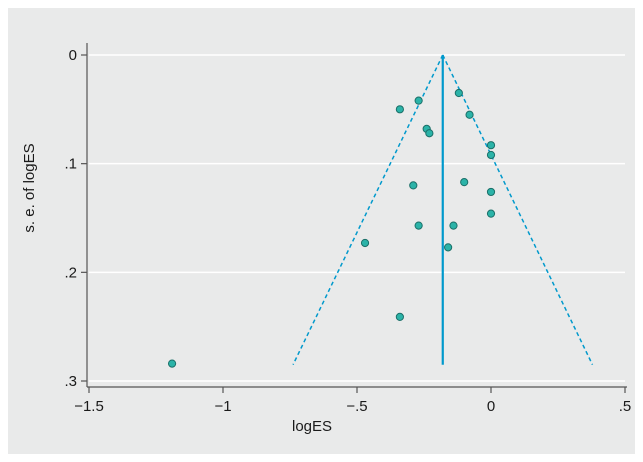 The width and height of the screenshot is (643, 462). What do you see at coordinates (70, 272) in the screenshot?
I see `y-tick-label: .2` at bounding box center [70, 272].